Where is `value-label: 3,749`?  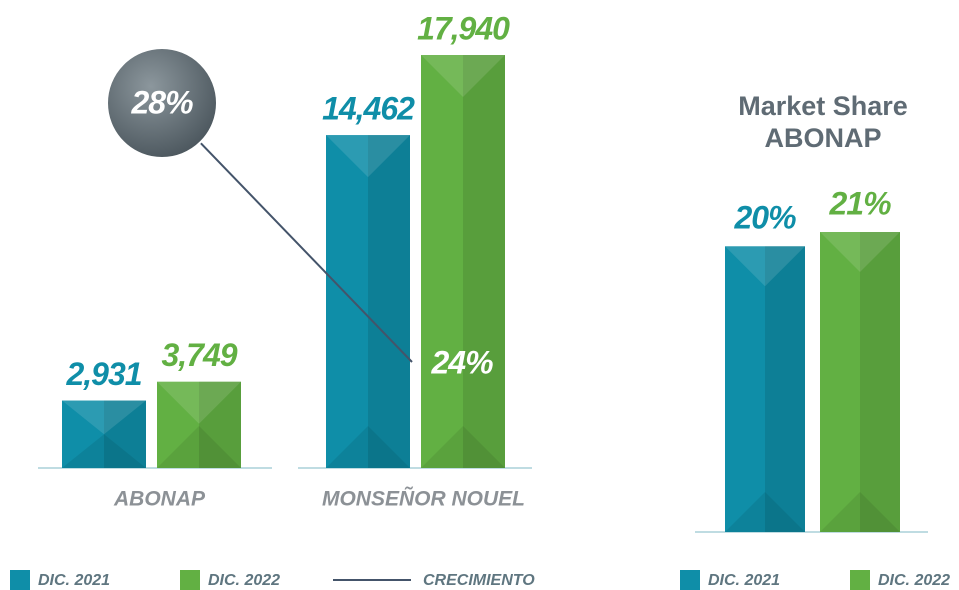
value-label: 3,749 is located at coordinates (199, 355).